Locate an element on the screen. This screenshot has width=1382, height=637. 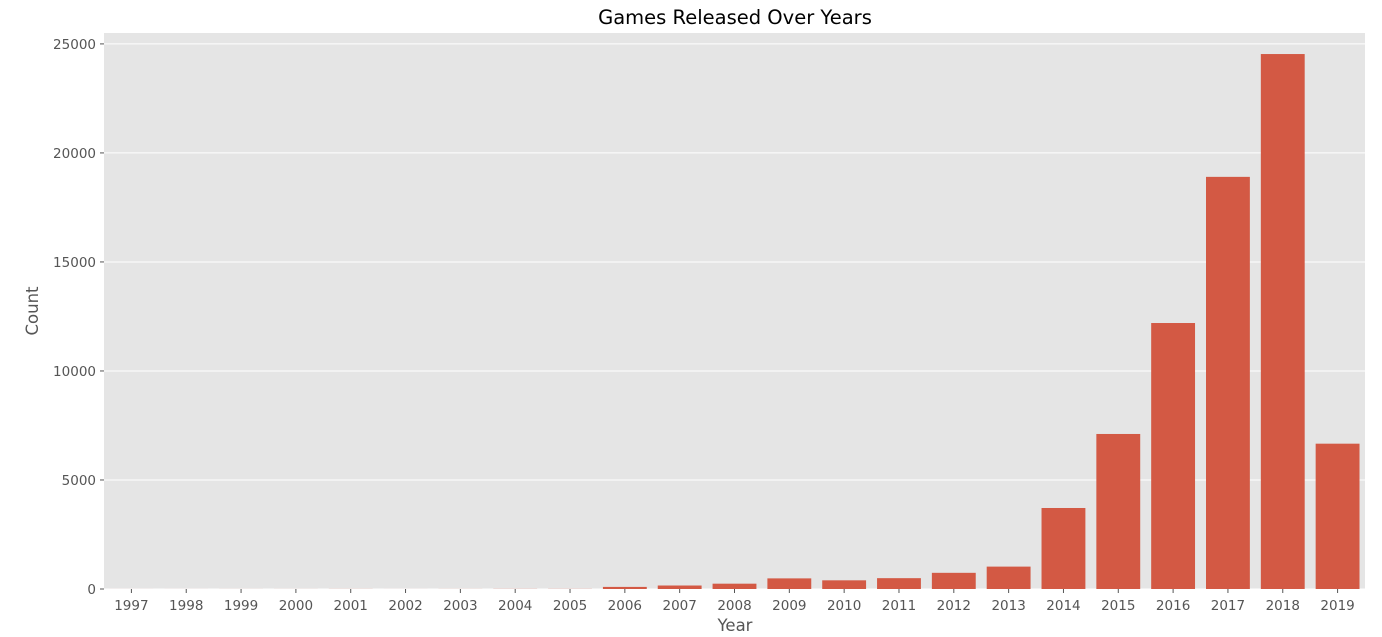
x-tick-label: 2007 is located at coordinates (679, 606).